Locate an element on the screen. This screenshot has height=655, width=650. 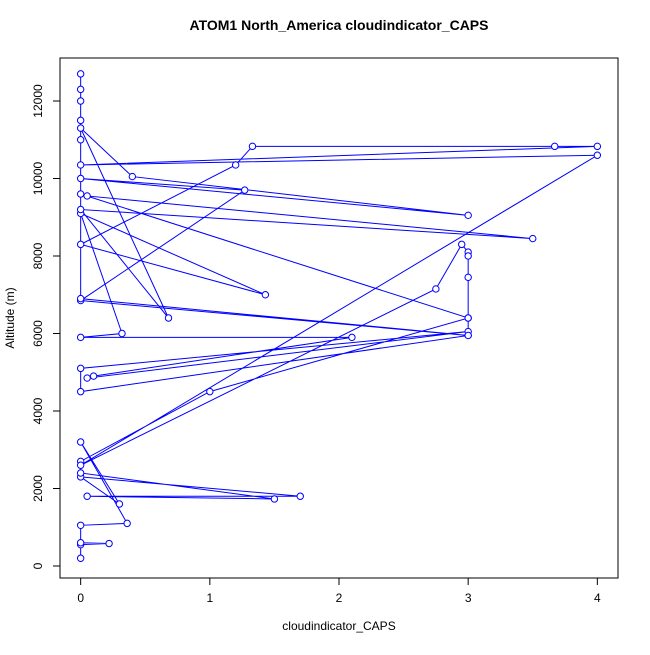
y-tick-label: 0 is located at coordinates (38, 565).